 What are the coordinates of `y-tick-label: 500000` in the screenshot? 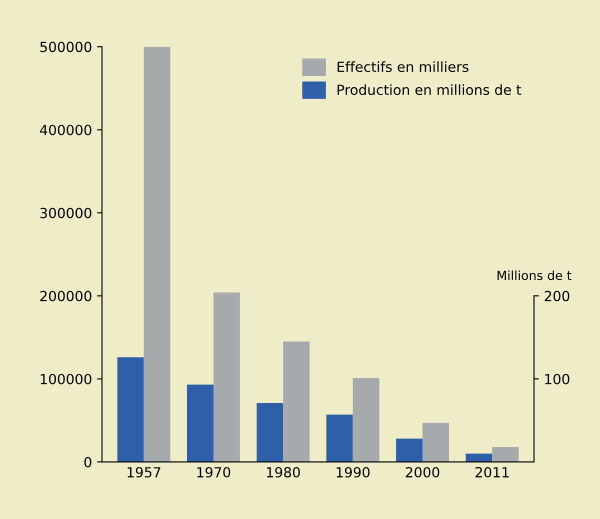 It's located at (66, 47).